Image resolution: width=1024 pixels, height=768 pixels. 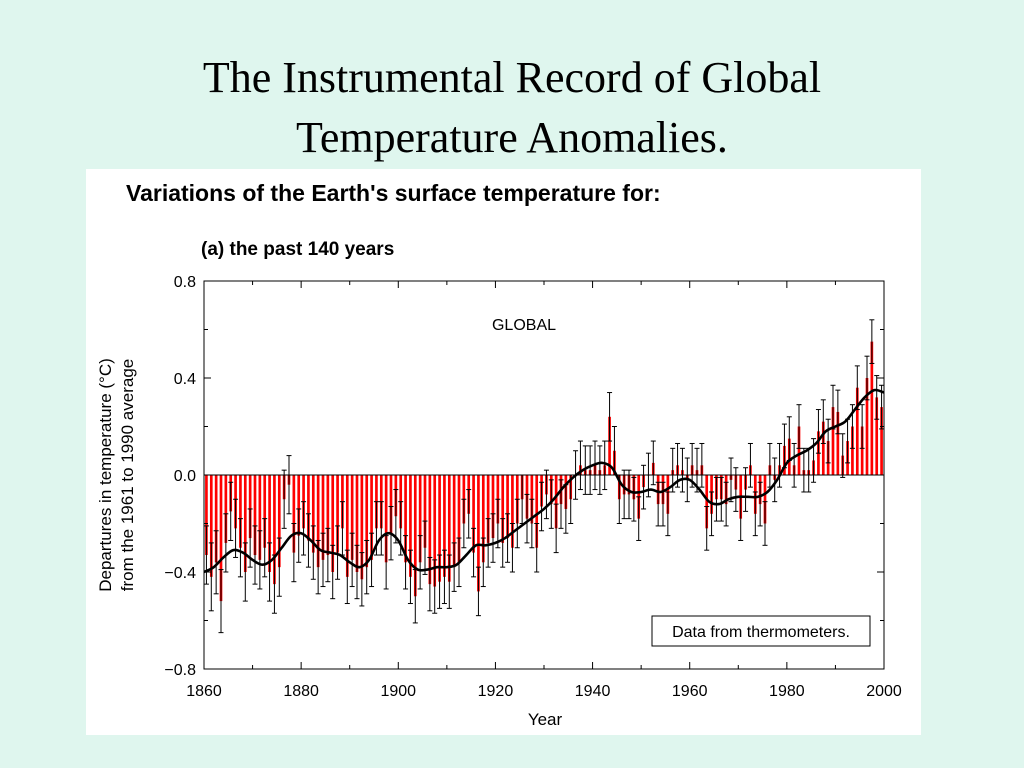 I want to click on x-axis-label: Year, so click(x=545, y=719).